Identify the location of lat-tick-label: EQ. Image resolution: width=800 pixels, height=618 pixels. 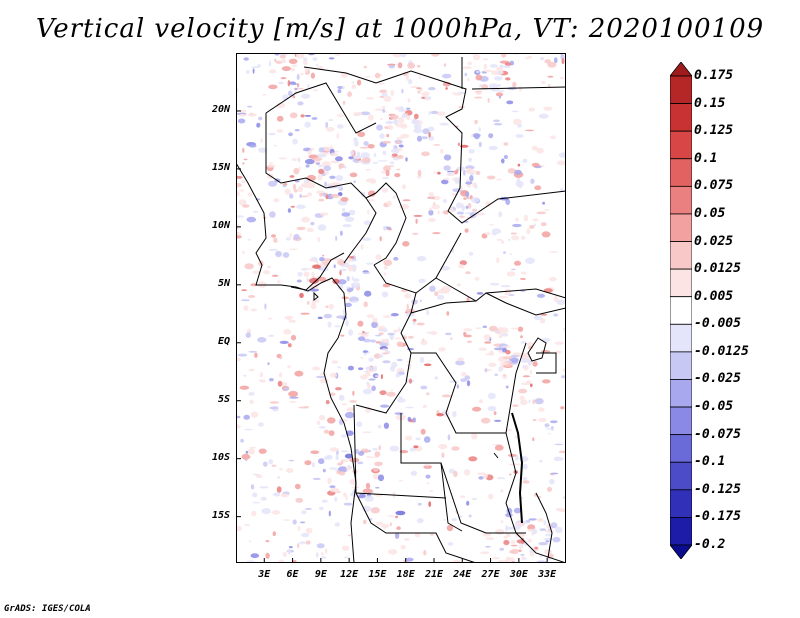
(223, 341).